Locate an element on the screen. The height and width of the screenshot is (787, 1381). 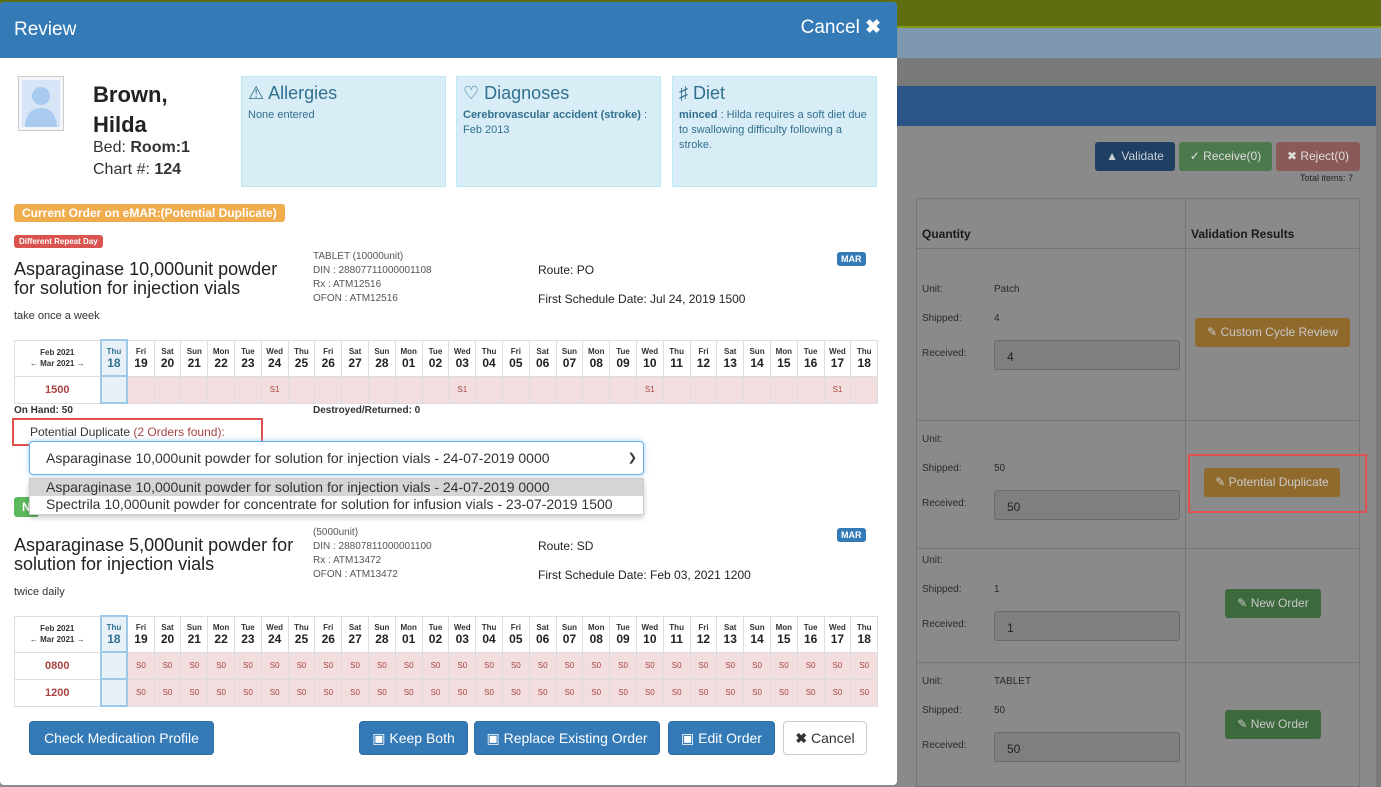
custom-cycle-review-button: ✎ Custom Cycle Review is located at coordinates (1272, 332).